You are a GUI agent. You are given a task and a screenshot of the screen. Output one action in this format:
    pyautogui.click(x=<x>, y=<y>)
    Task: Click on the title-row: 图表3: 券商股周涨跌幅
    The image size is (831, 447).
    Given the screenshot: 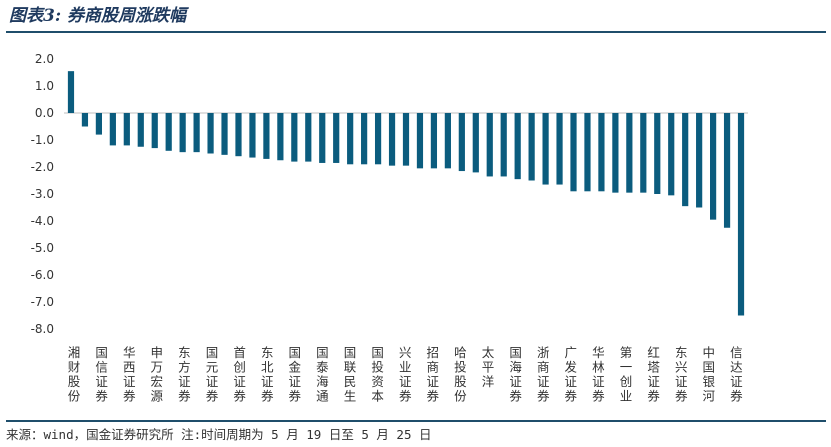 What is the action you would take?
    pyautogui.click(x=97, y=16)
    